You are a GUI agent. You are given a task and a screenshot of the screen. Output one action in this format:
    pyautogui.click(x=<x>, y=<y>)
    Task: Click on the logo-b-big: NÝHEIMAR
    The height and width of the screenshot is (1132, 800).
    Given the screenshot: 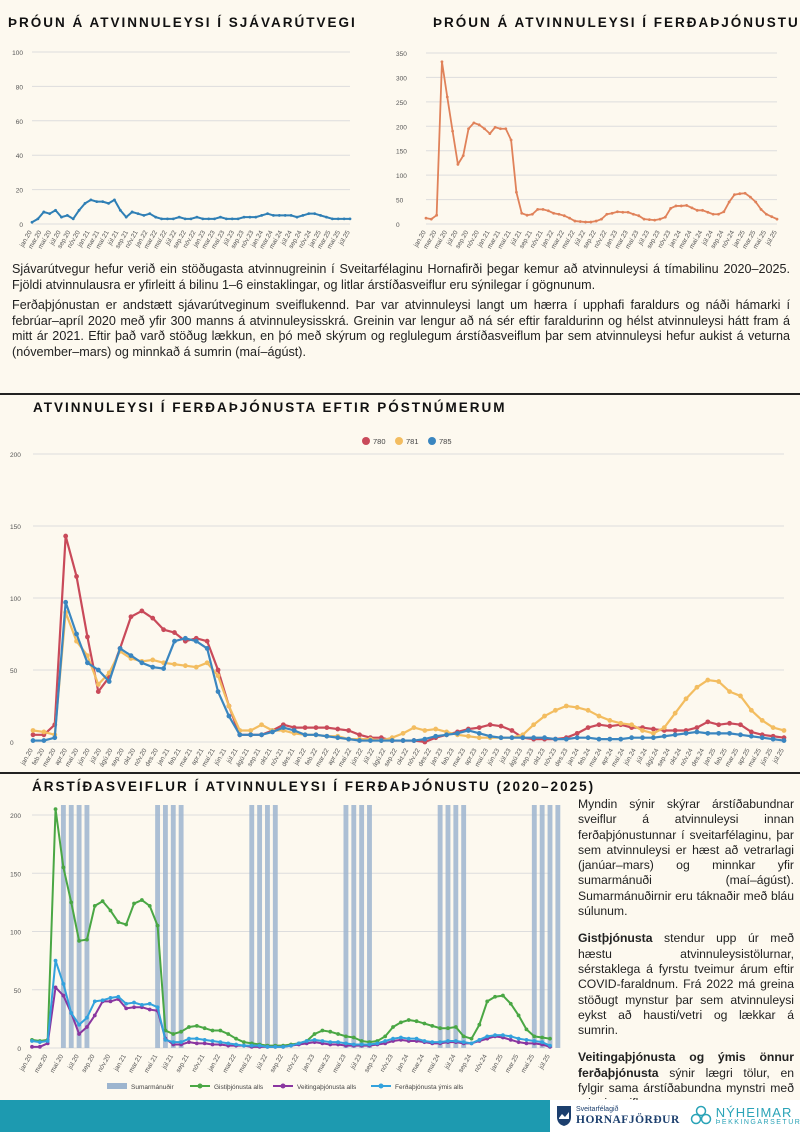 What is the action you would take?
    pyautogui.click(x=754, y=1112)
    